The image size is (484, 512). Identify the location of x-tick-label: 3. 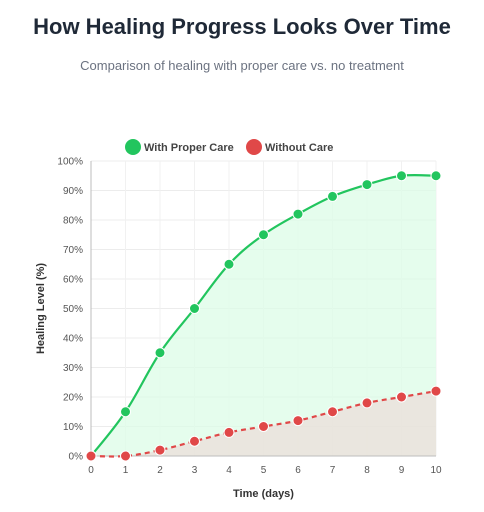
(195, 470).